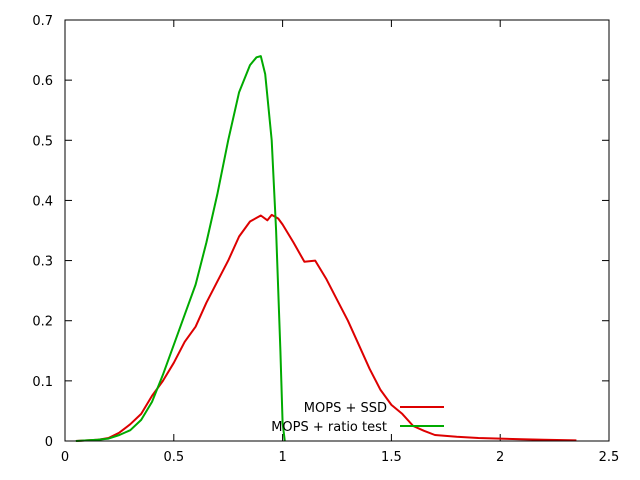 The image size is (640, 480). I want to click on x-tick-label: 0.5, so click(173, 457).